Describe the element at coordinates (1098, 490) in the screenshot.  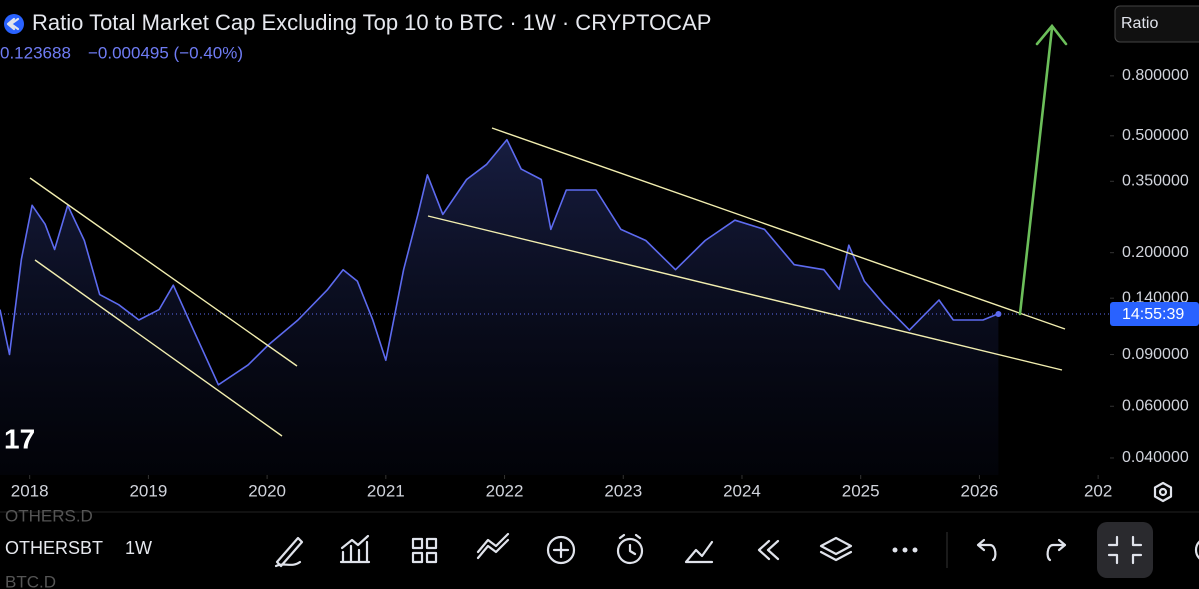
I see `x-tick-label: 202` at that location.